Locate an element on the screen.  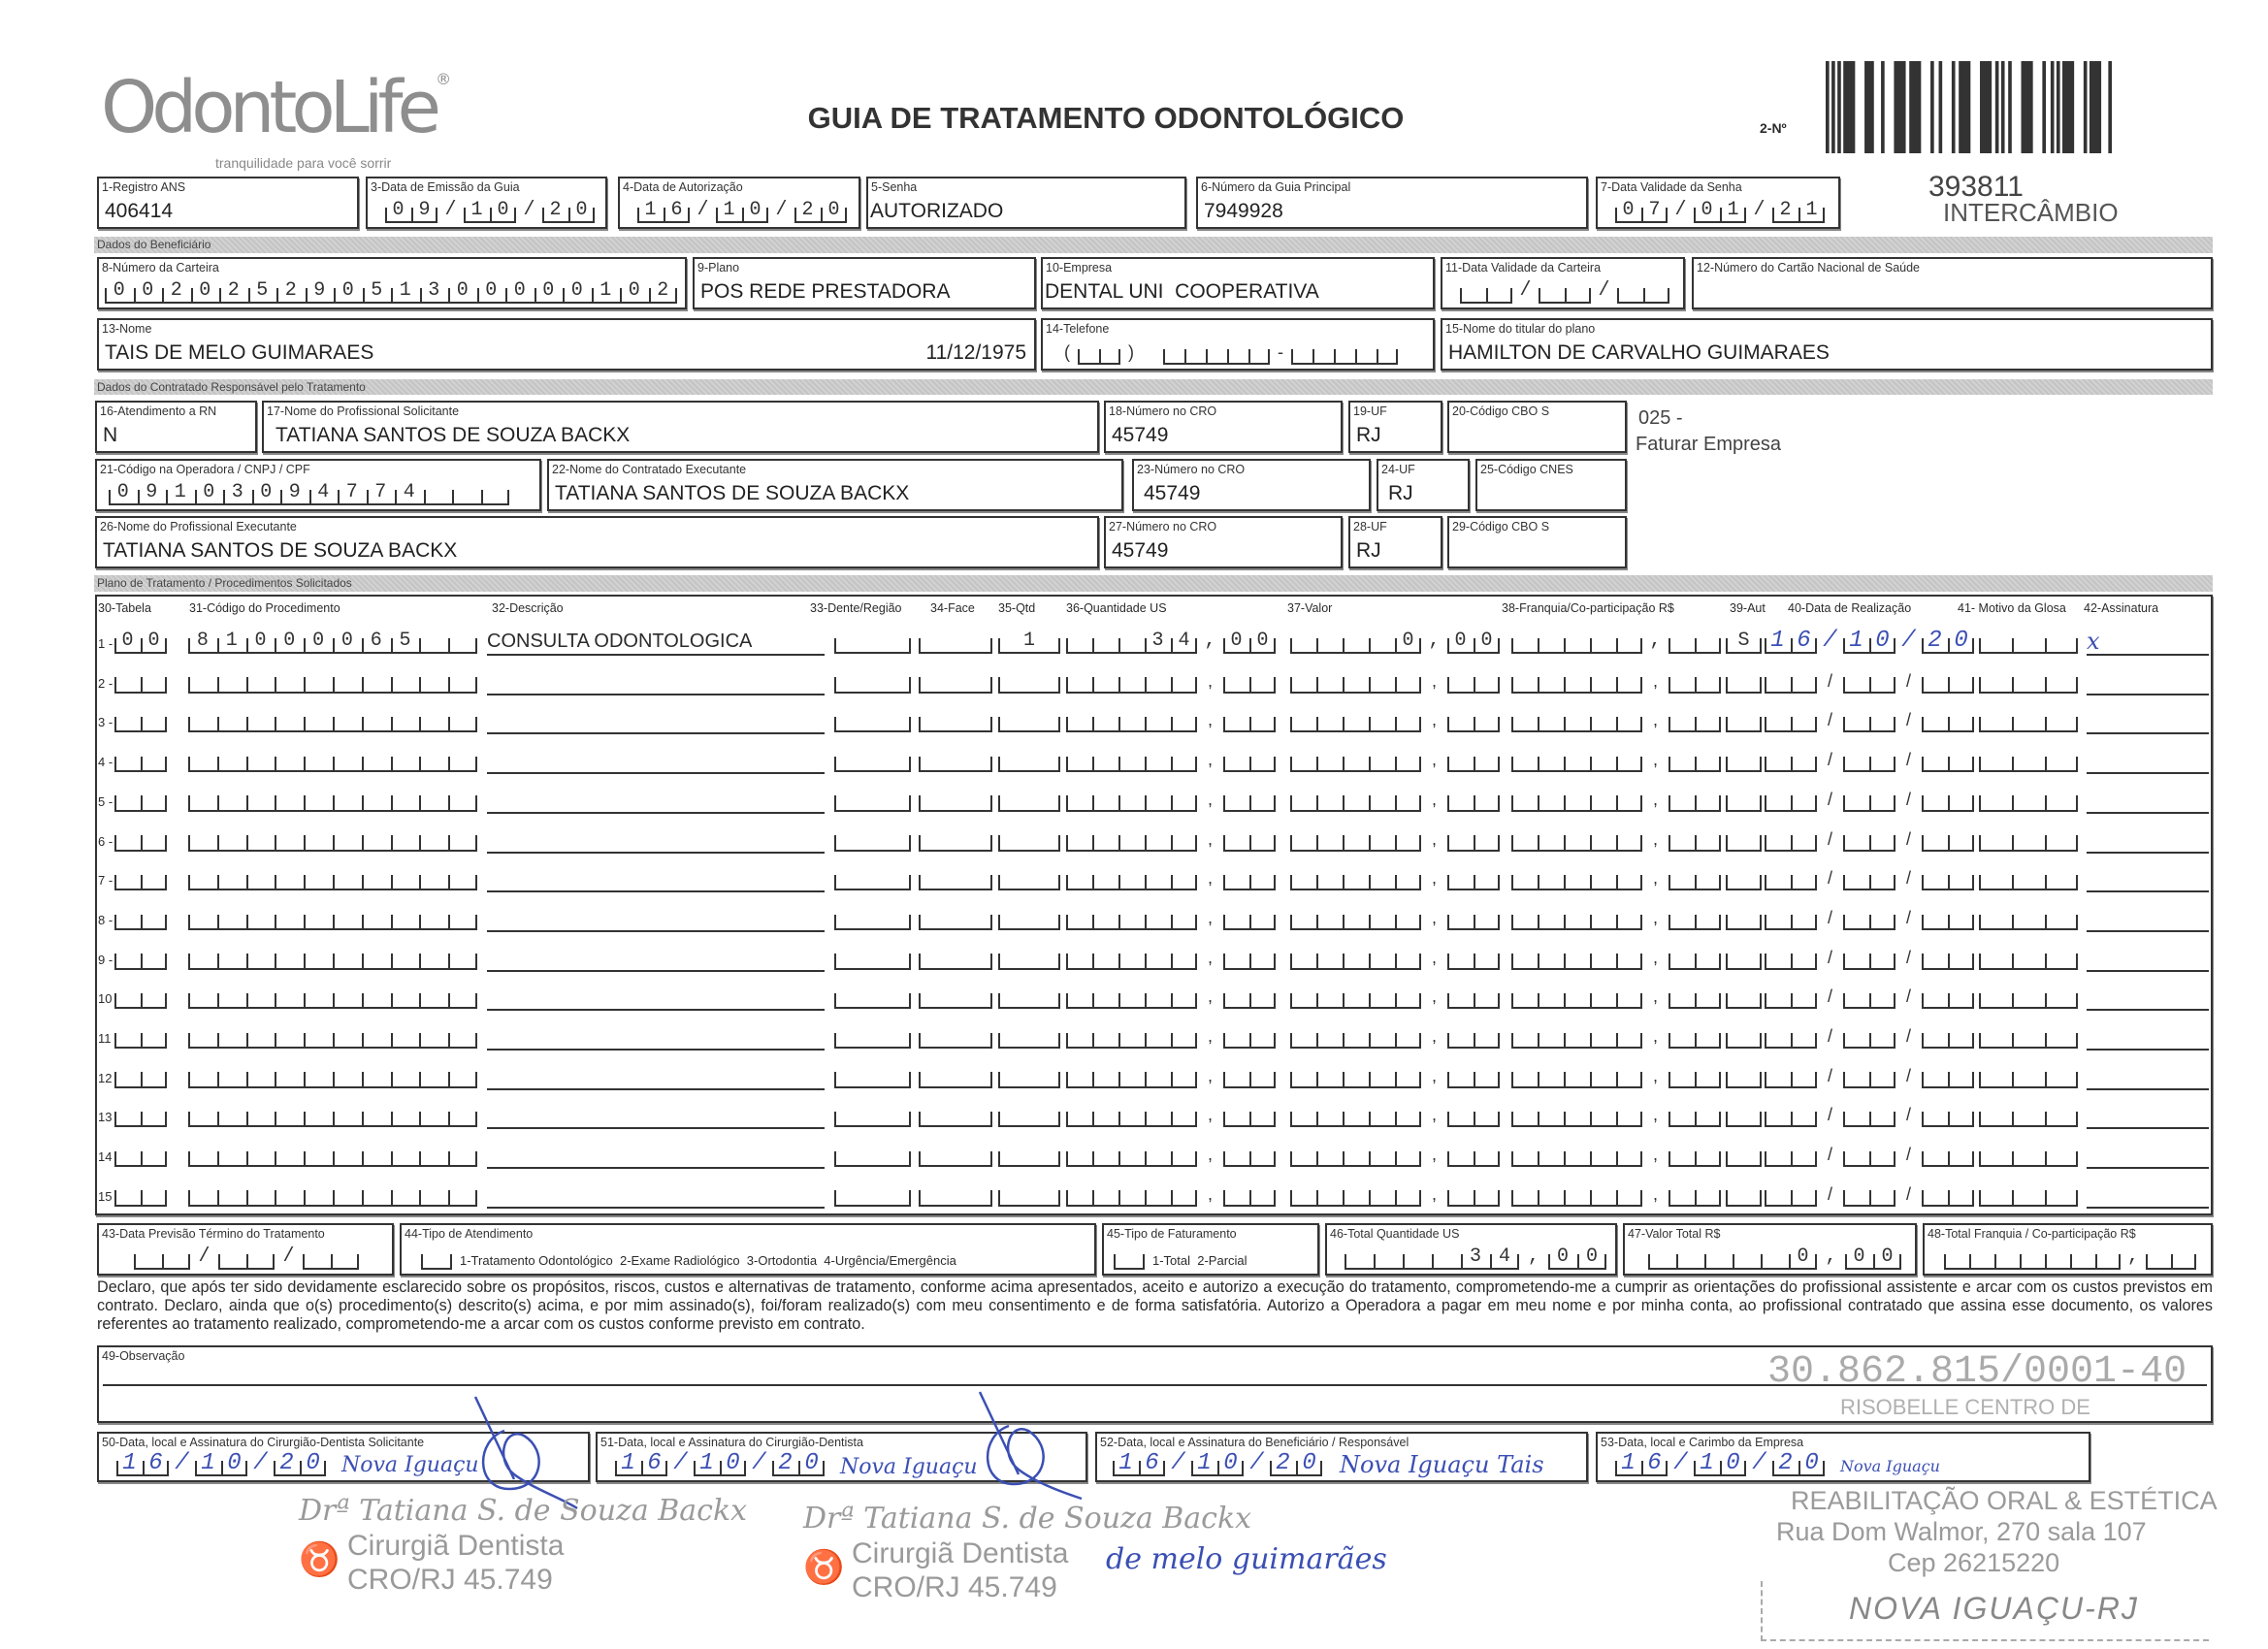
field-data-emissao: 3-Data de Emissão da Guia 09/10/20 is located at coordinates (486, 203).